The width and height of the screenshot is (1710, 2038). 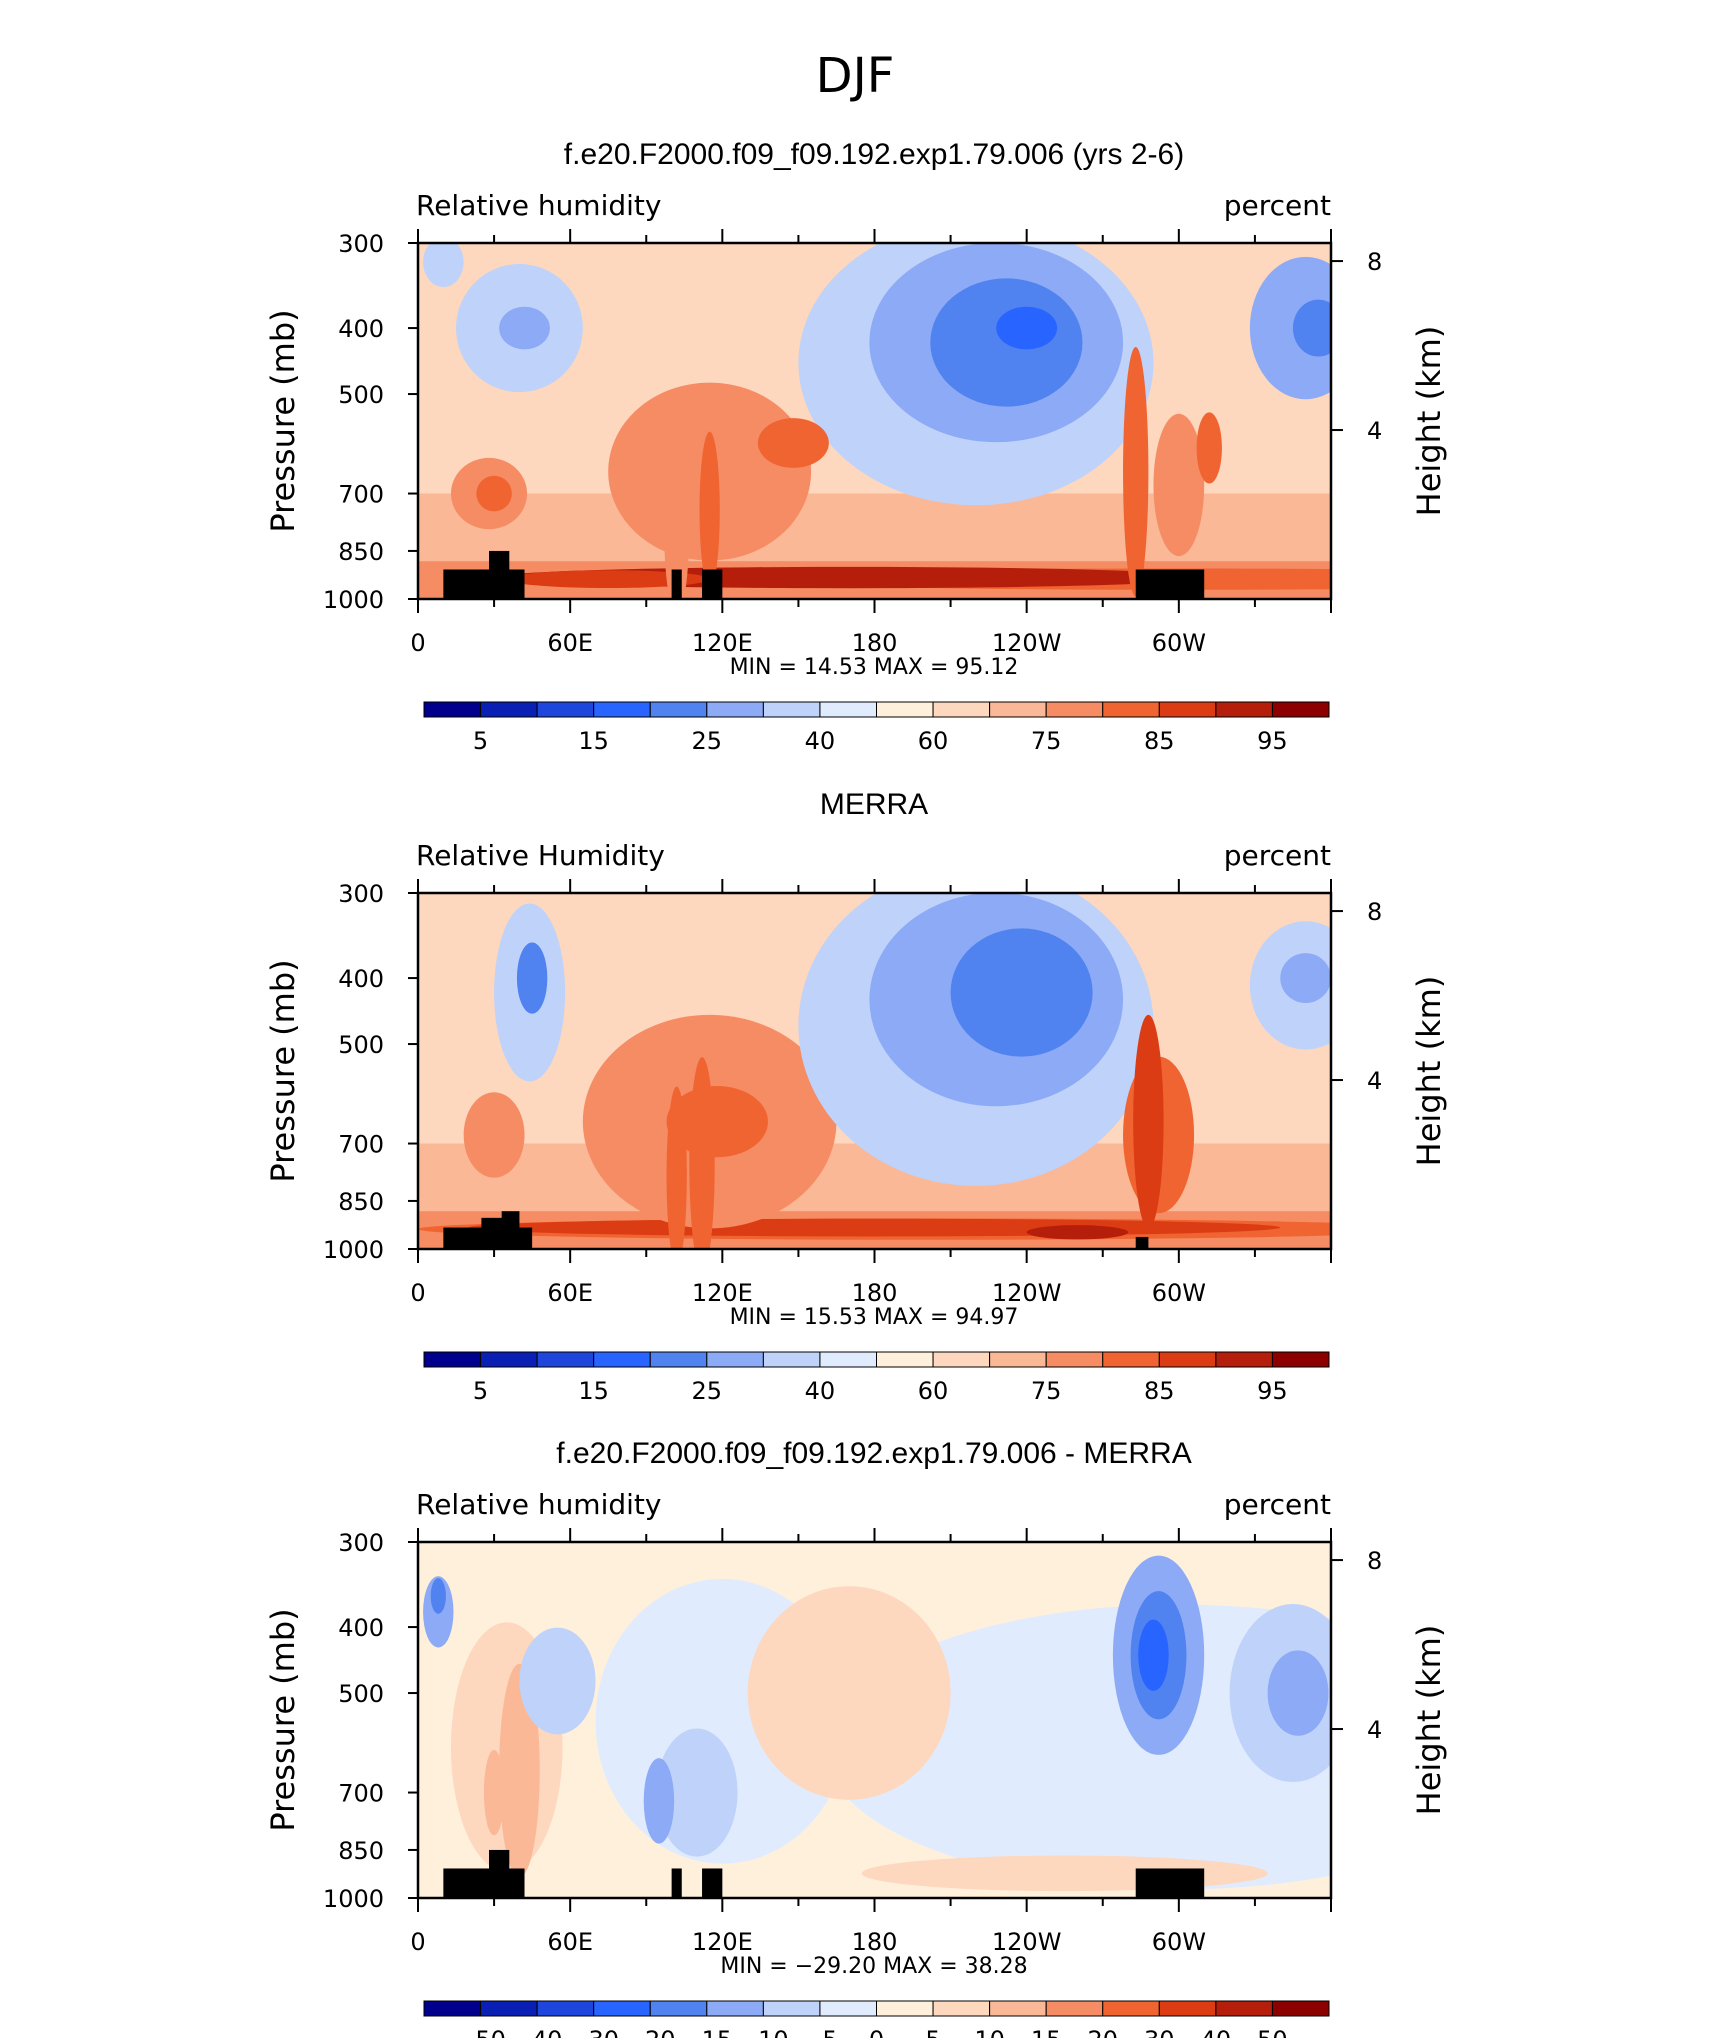 What do you see at coordinates (361, 244) in the screenshot?
I see `y-tick-label: 300` at bounding box center [361, 244].